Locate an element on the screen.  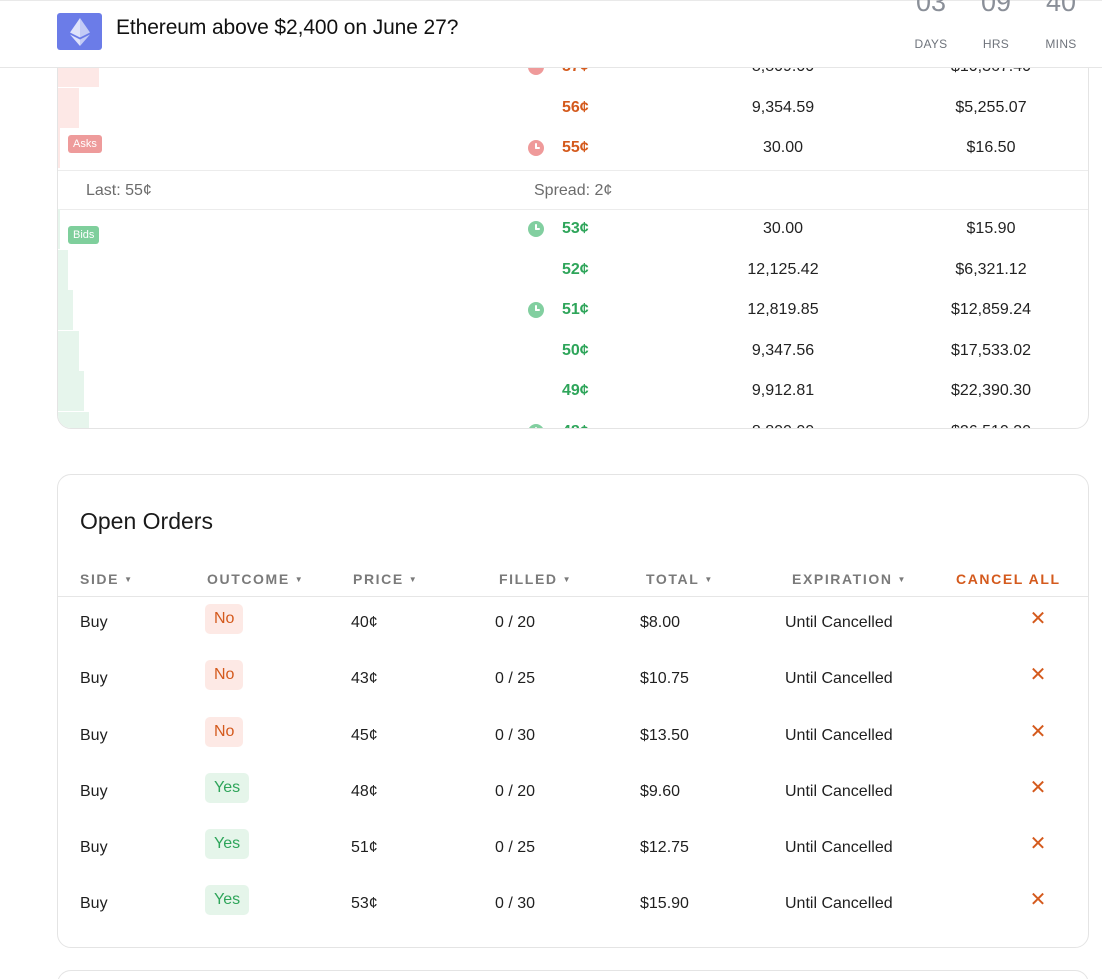
bid-price: 50¢ is located at coordinates (575, 350).